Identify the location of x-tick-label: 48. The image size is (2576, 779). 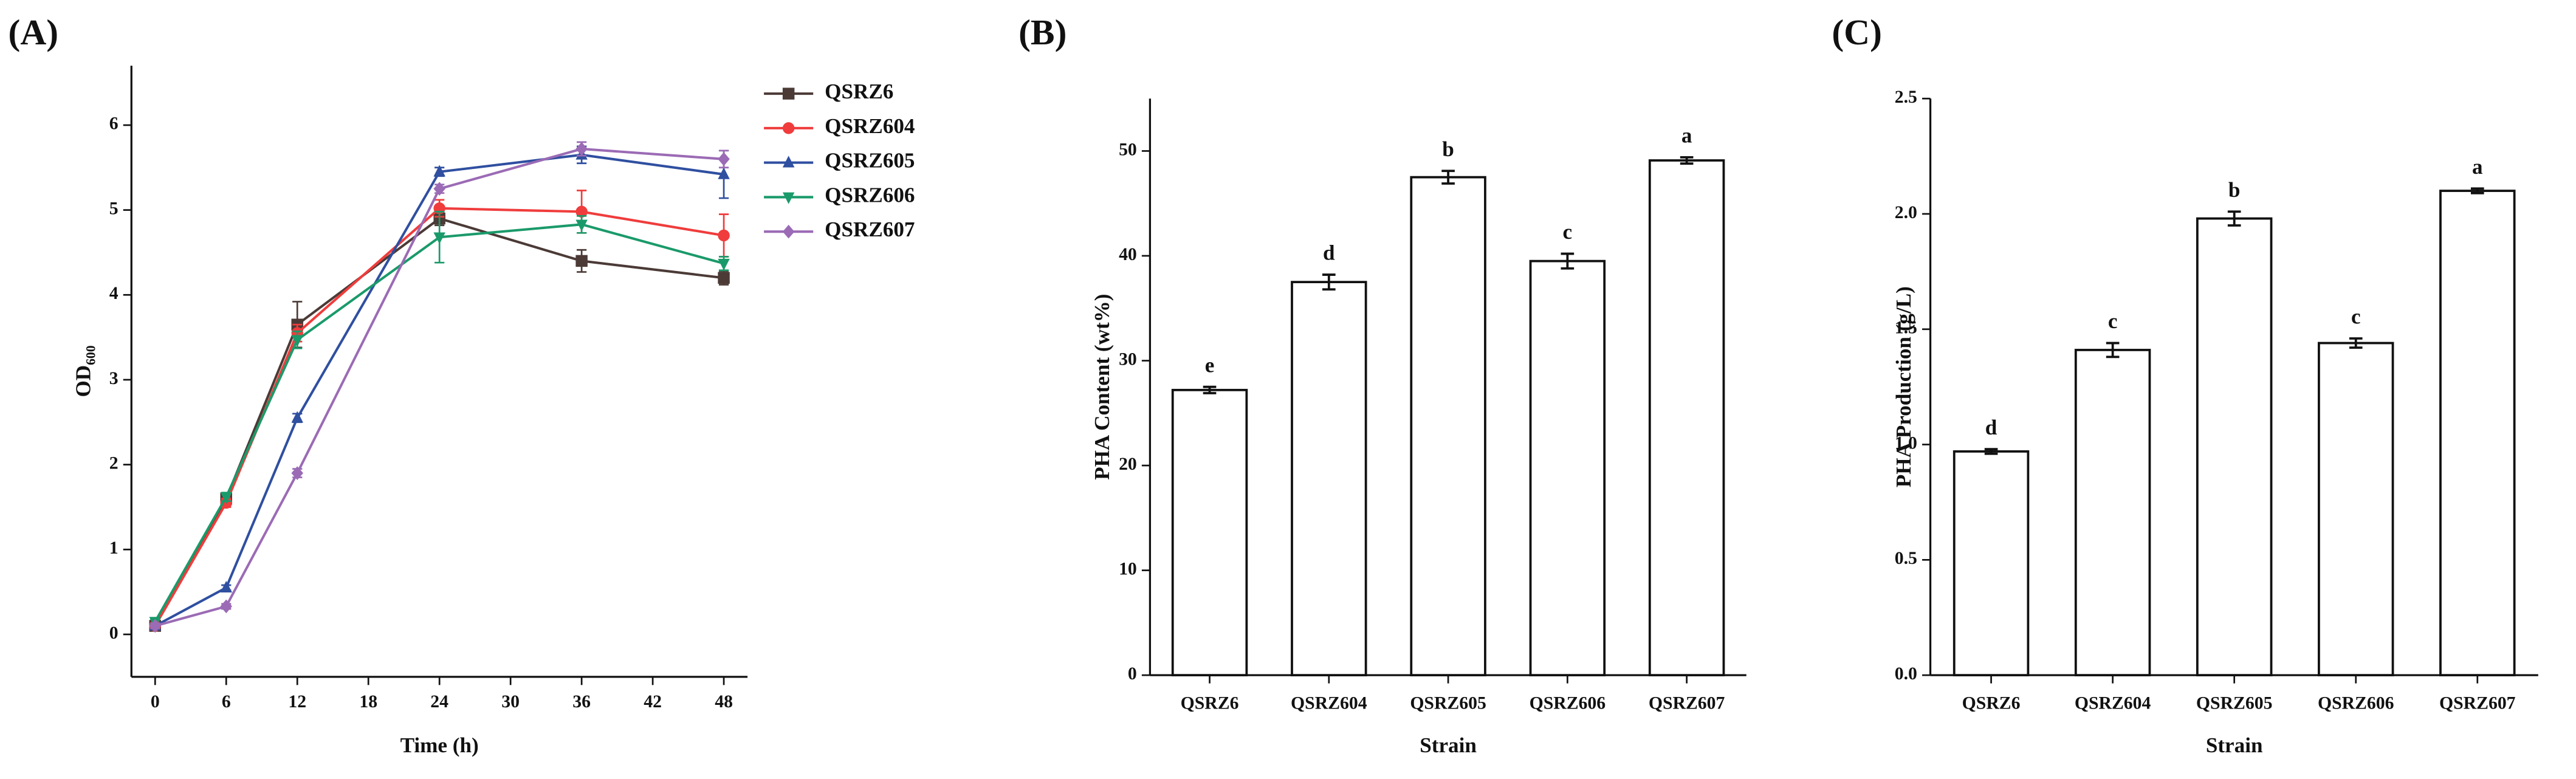
(724, 702).